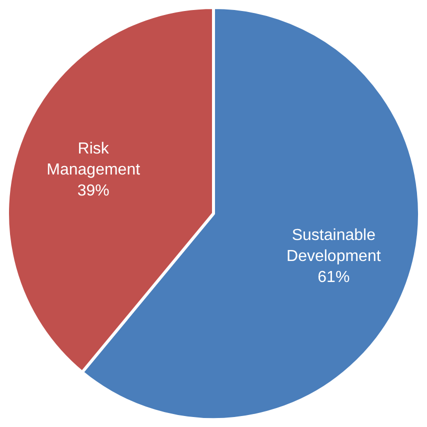 This screenshot has height=427, width=427. Describe the element at coordinates (334, 277) in the screenshot. I see `data-label: 61%` at that location.